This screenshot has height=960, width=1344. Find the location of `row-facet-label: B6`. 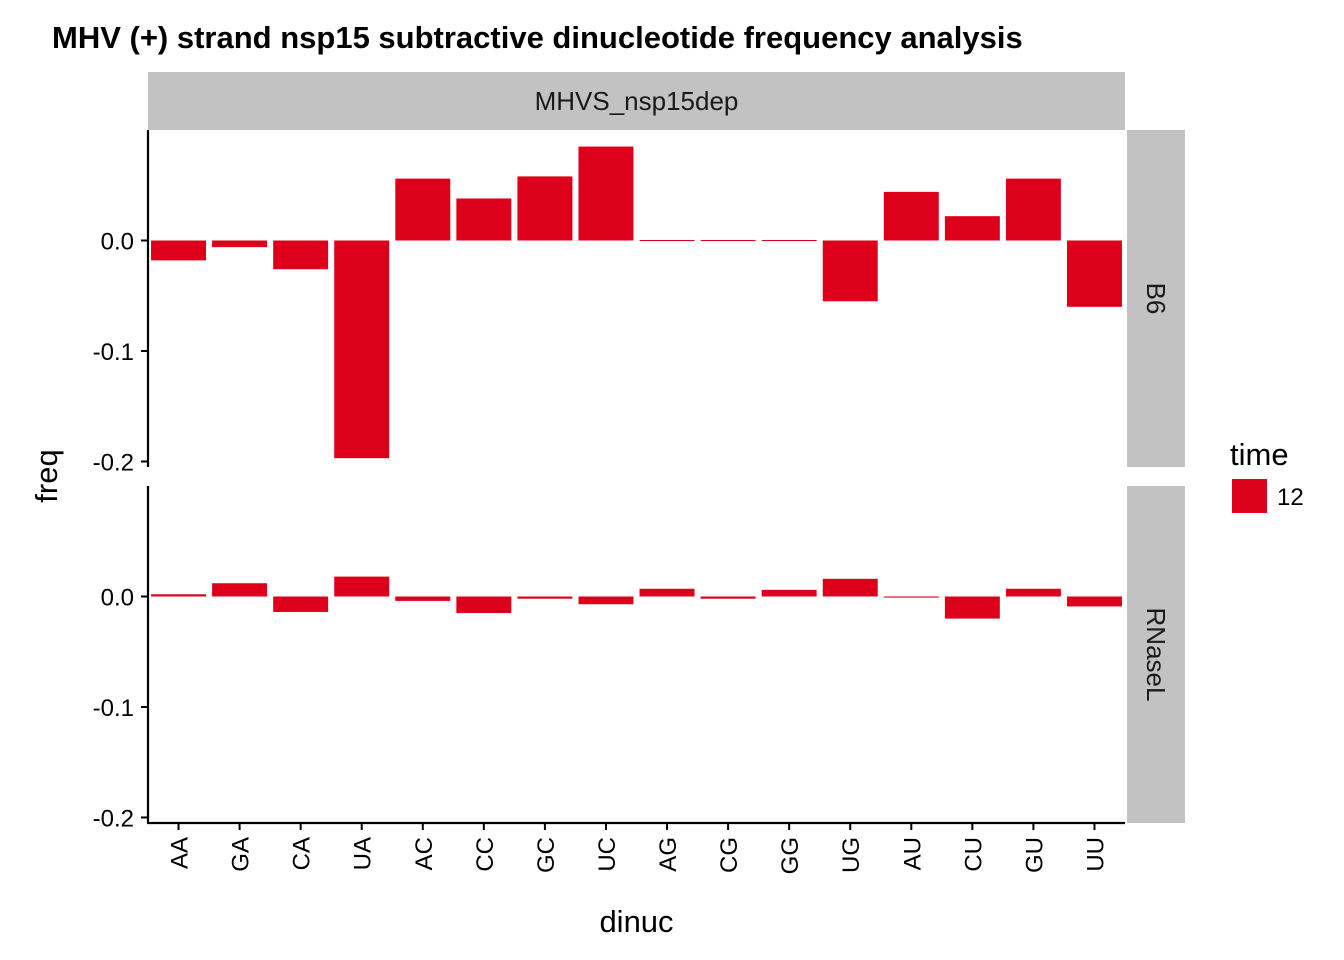

row-facet-label: B6 is located at coordinates (1156, 299).